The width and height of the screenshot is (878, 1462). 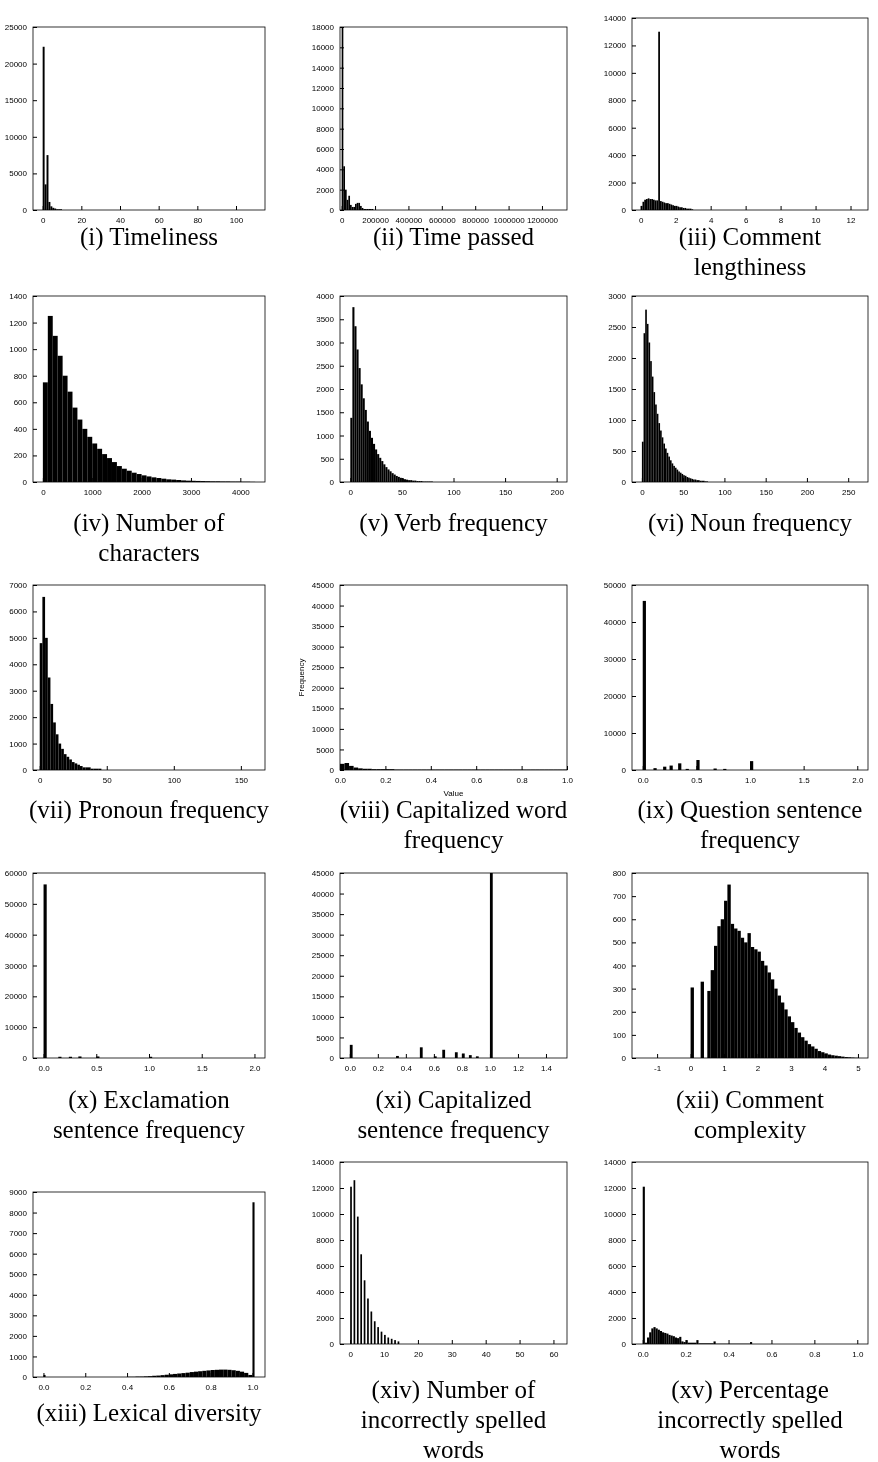 I want to click on y-tick-label: 100, so click(x=619, y=1035).